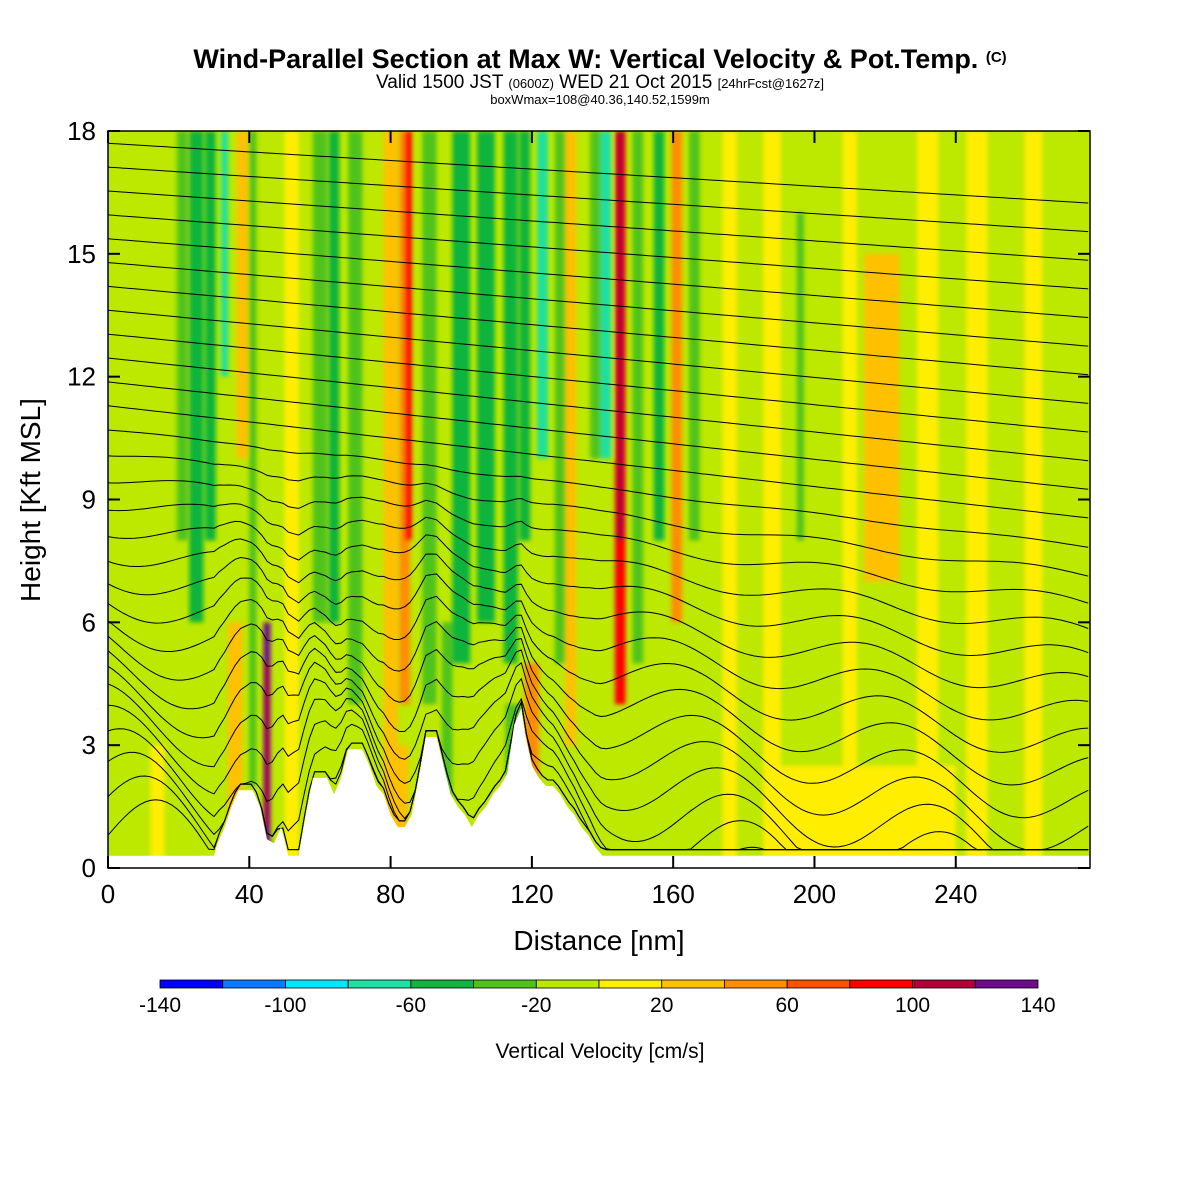 This screenshot has width=1200, height=1200. What do you see at coordinates (536, 1005) in the screenshot?
I see `colorbar-tick-label: -20` at bounding box center [536, 1005].